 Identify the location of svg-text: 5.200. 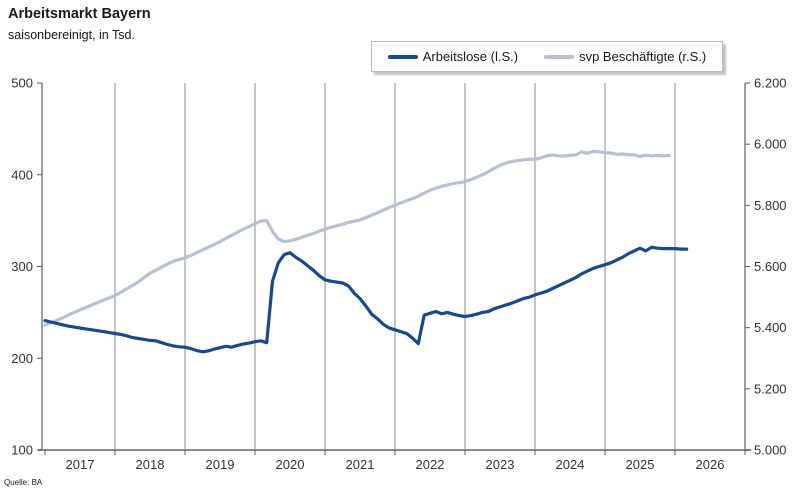
(770, 388).